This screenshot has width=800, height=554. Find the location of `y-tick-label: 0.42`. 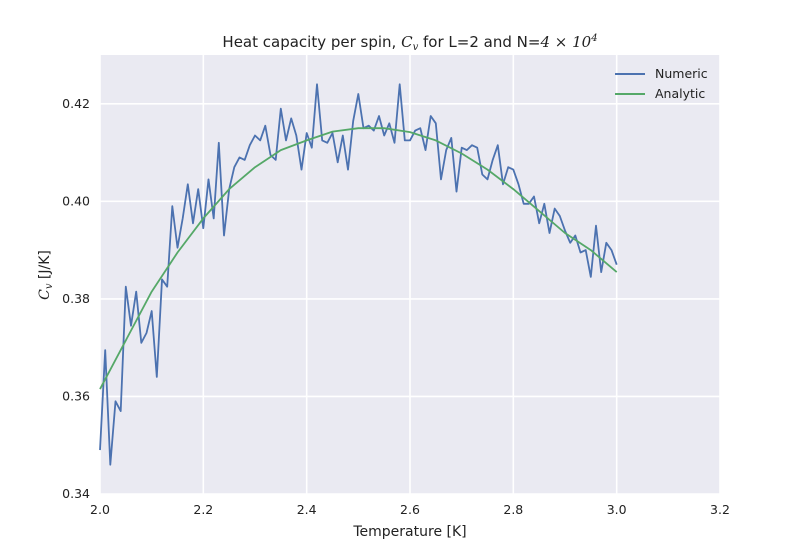

y-tick-label: 0.42 is located at coordinates (76, 103).